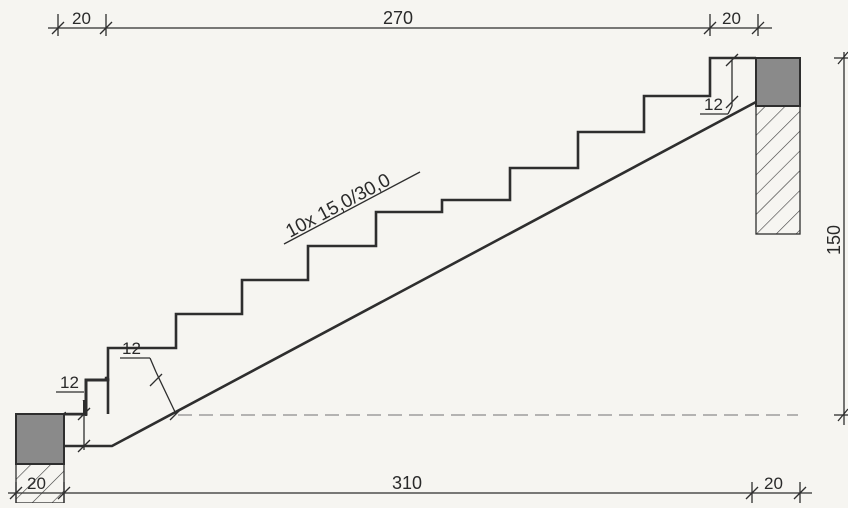 This screenshot has width=848, height=508. I want to click on right-wall-hatch, so click(778, 170).